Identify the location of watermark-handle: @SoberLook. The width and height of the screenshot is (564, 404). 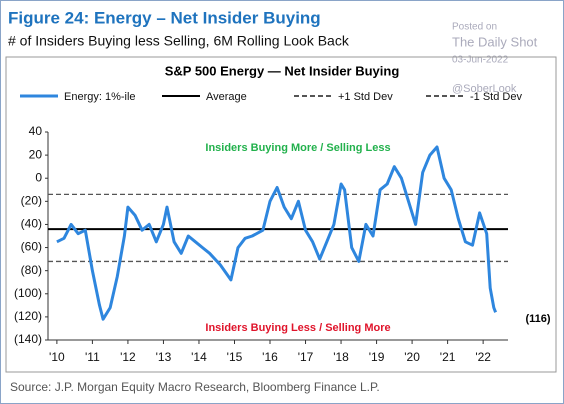
(484, 89).